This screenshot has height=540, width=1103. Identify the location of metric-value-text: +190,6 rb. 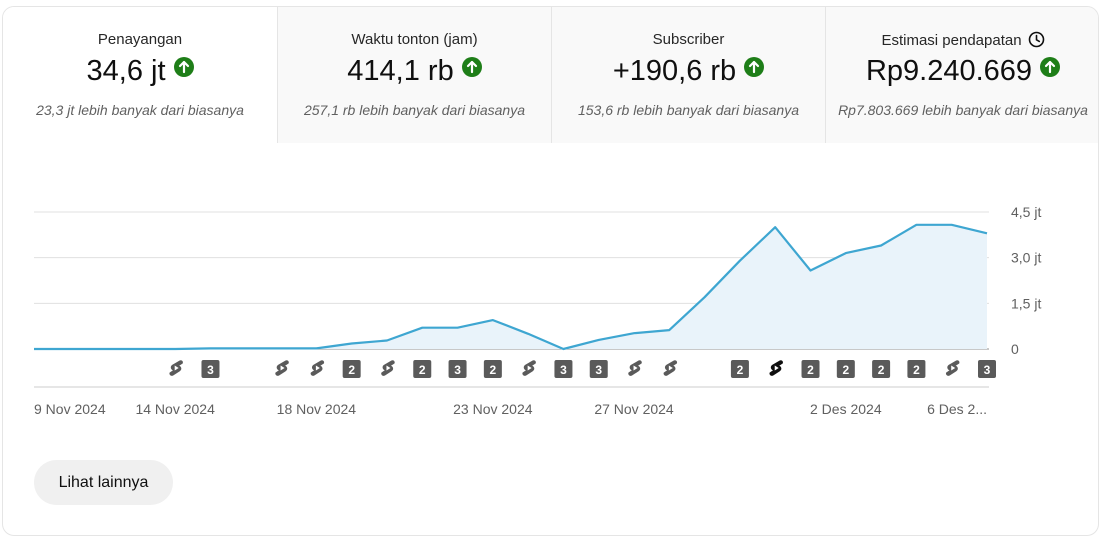
(674, 71).